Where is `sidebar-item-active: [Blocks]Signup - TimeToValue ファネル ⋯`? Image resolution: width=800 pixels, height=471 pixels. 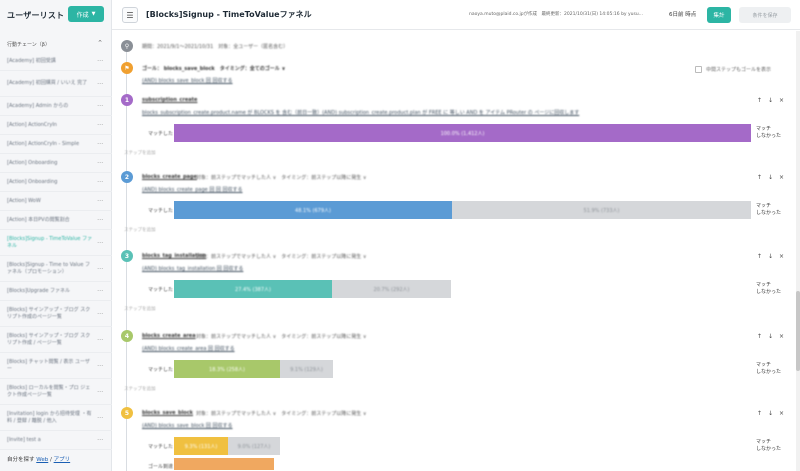
sidebar-item-active: [Blocks]Signup - TimeToValue ファネル ⋯ is located at coordinates (56, 243).